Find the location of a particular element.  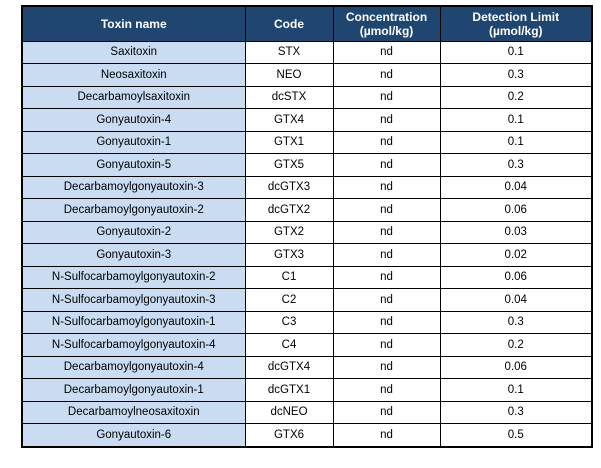

code-cell: GTX5 is located at coordinates (289, 165).